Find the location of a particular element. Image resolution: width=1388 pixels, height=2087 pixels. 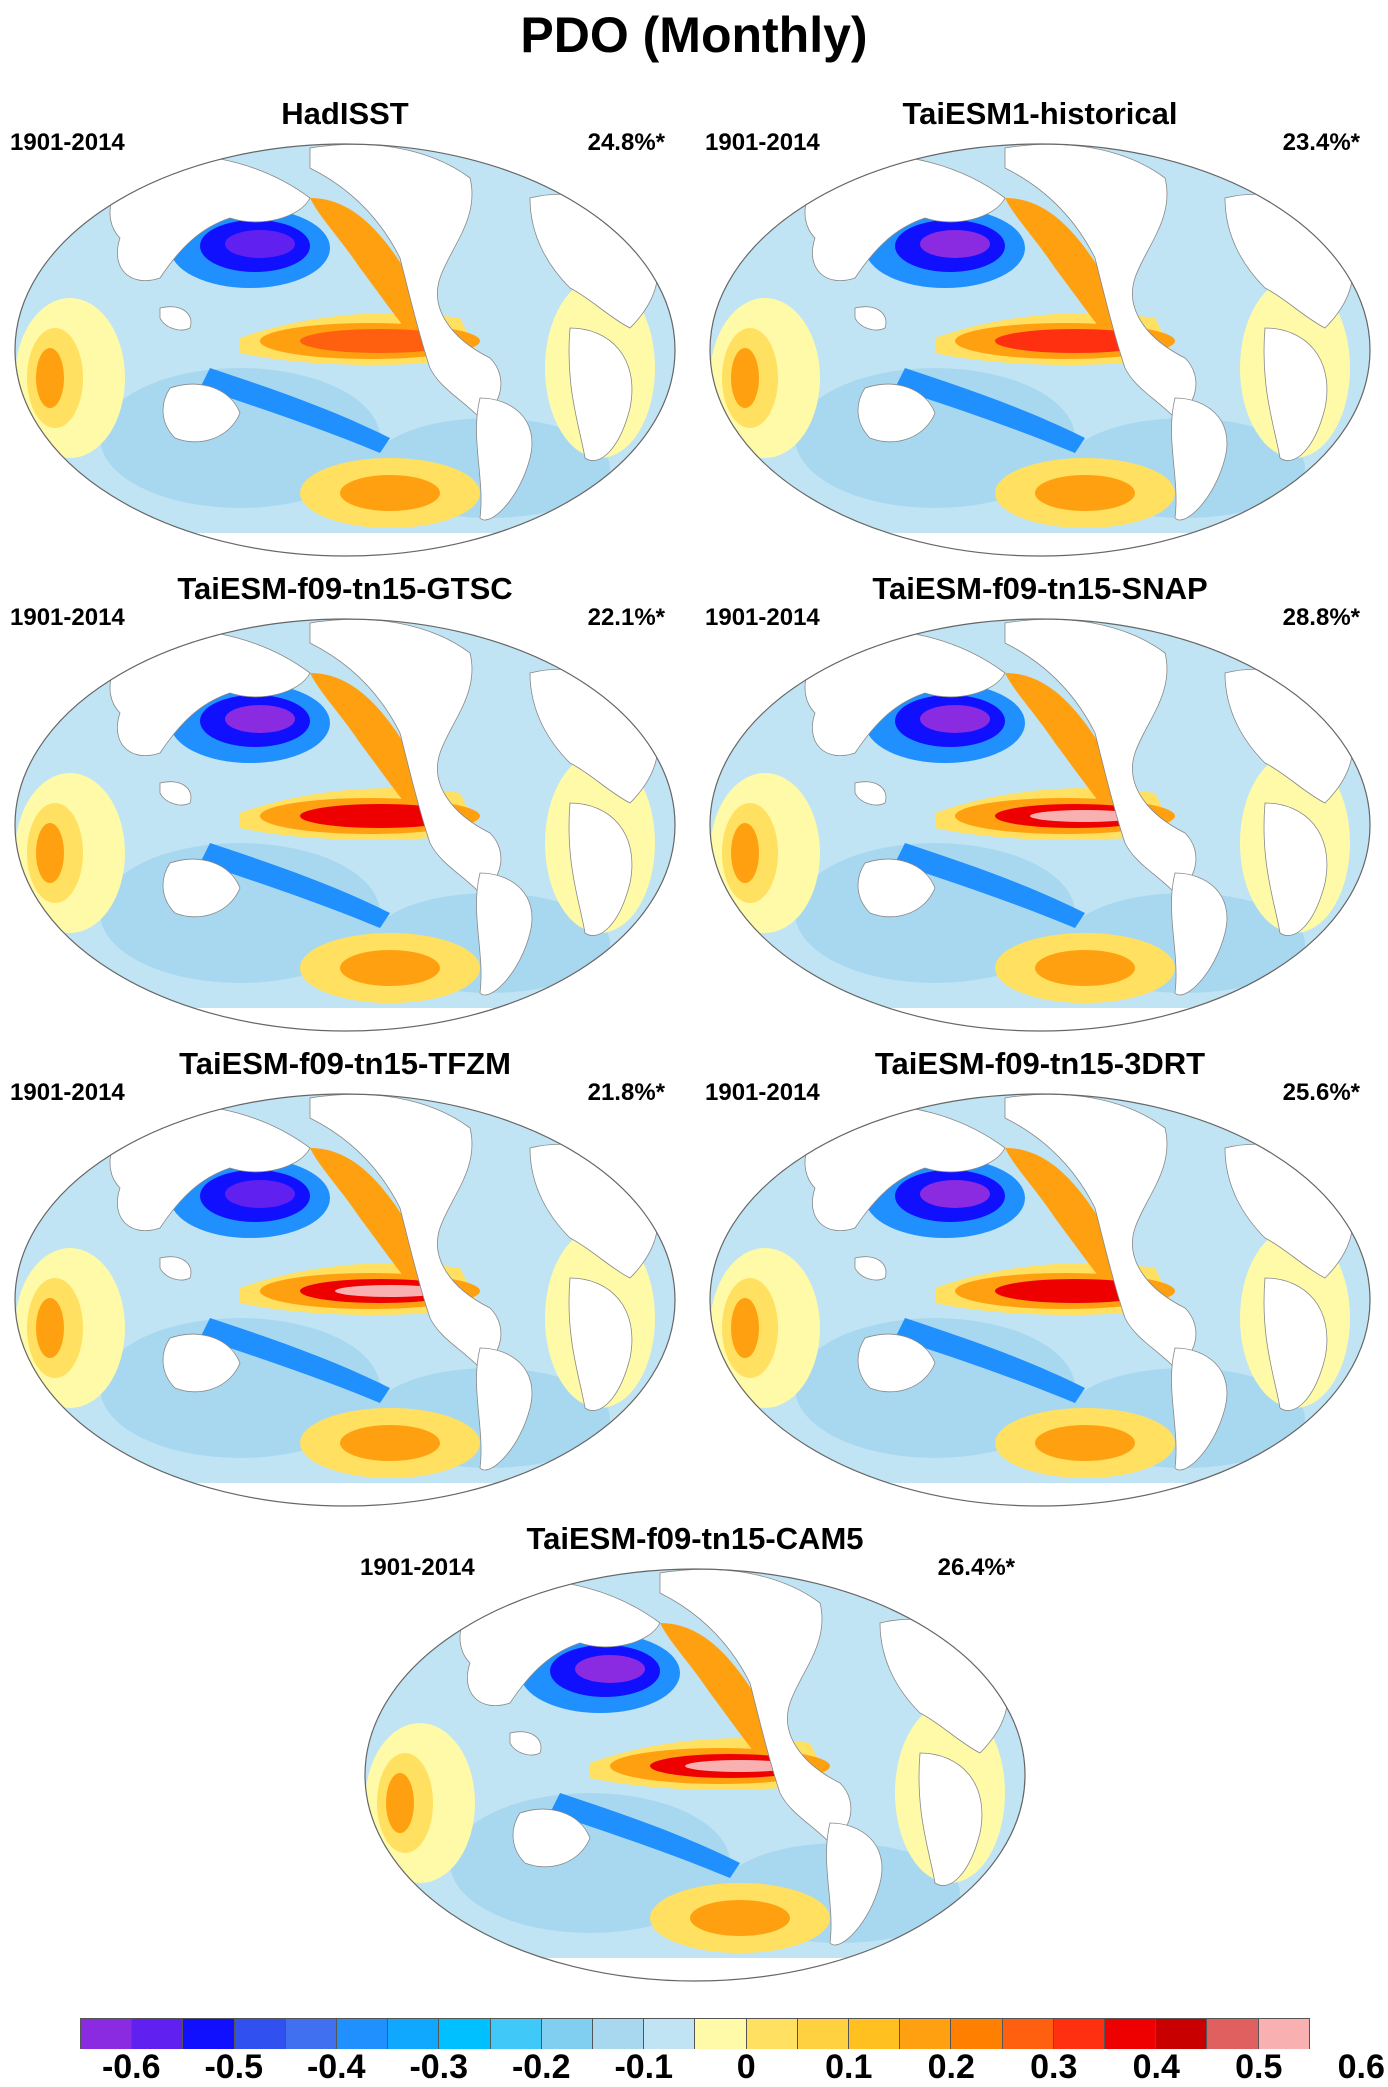

colorbar-tick-label: -0.5 is located at coordinates (234, 2067).